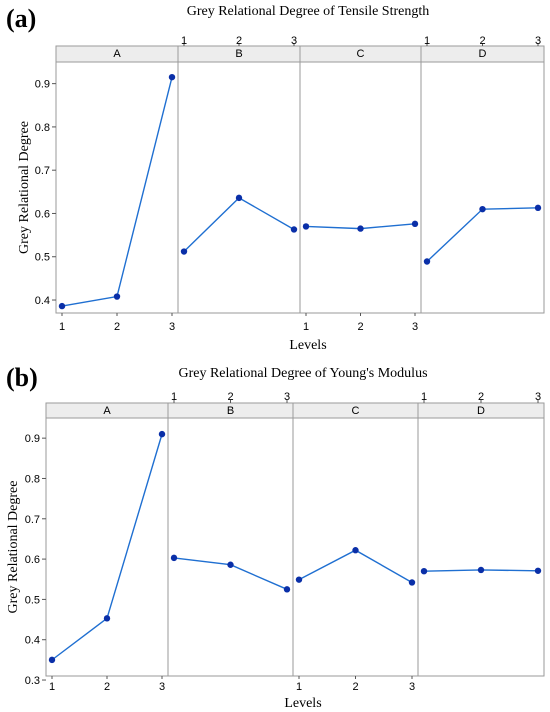 The height and width of the screenshot is (712, 550). Describe the element at coordinates (482, 235) in the screenshot. I see `series-line-D` at that location.